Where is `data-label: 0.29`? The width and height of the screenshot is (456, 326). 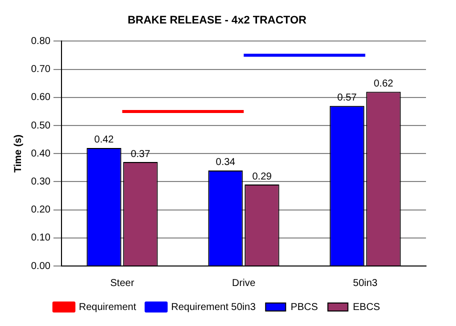 data-label: 0.29 is located at coordinates (262, 176).